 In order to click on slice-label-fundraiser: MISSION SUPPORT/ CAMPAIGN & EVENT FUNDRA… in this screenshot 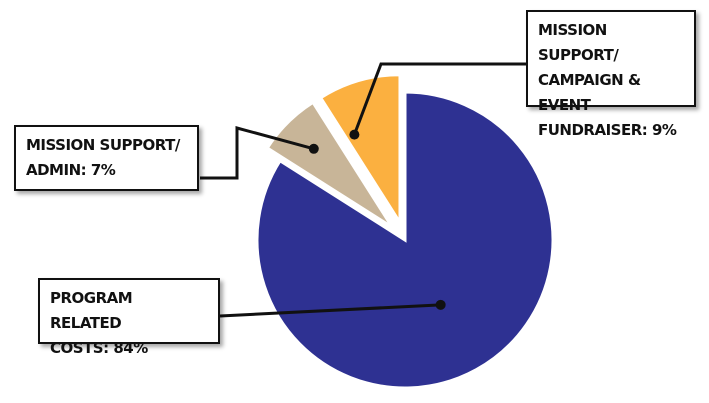, I will do `click(607, 80)`.